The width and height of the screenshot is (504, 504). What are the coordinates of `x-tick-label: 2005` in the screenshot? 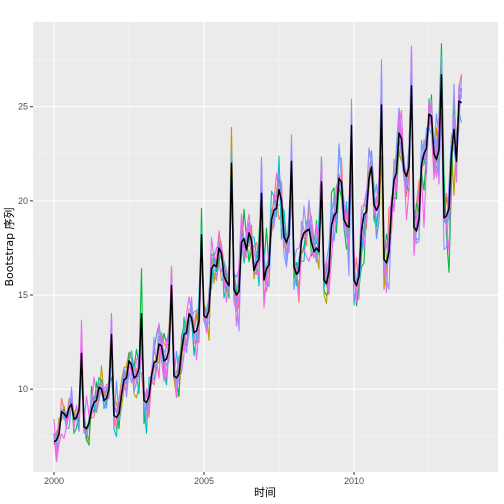 It's located at (204, 481).